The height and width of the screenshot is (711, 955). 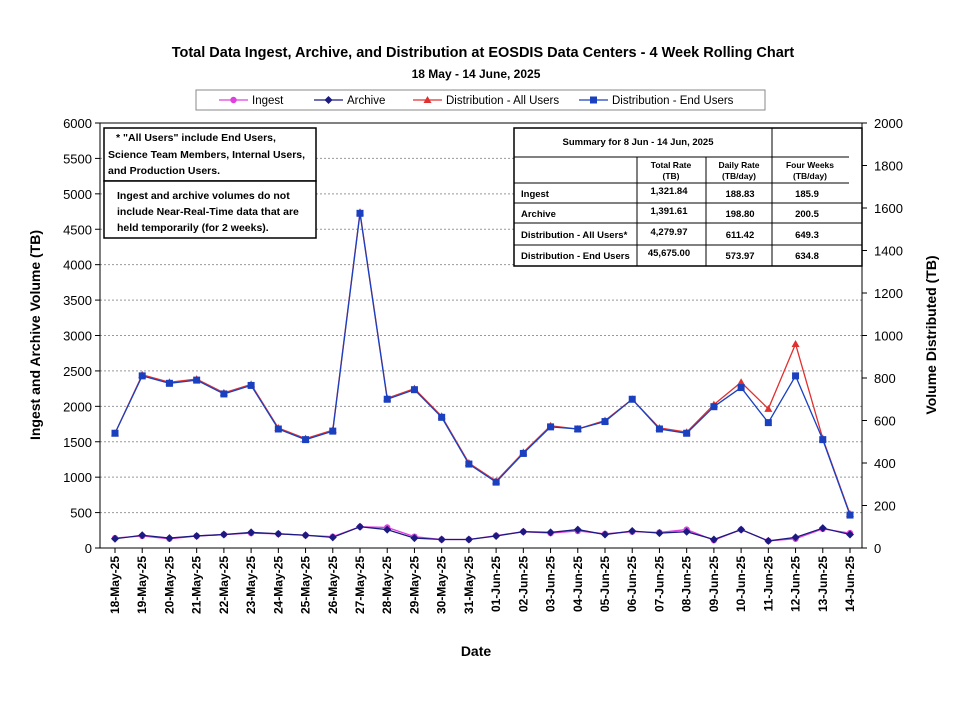 What do you see at coordinates (77, 265) in the screenshot?
I see `y-tick-label: 4000` at bounding box center [77, 265].